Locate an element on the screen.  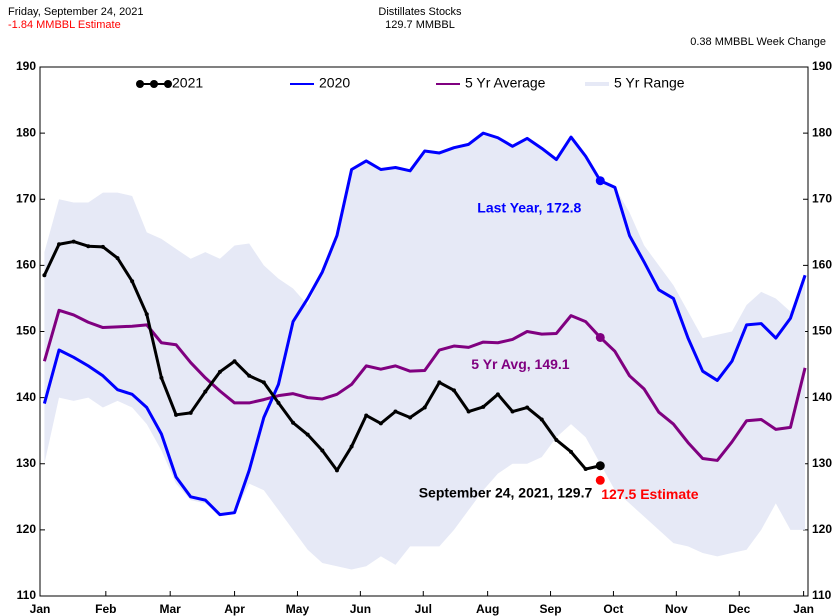
y-tick-label: 140 is located at coordinates (26, 397).